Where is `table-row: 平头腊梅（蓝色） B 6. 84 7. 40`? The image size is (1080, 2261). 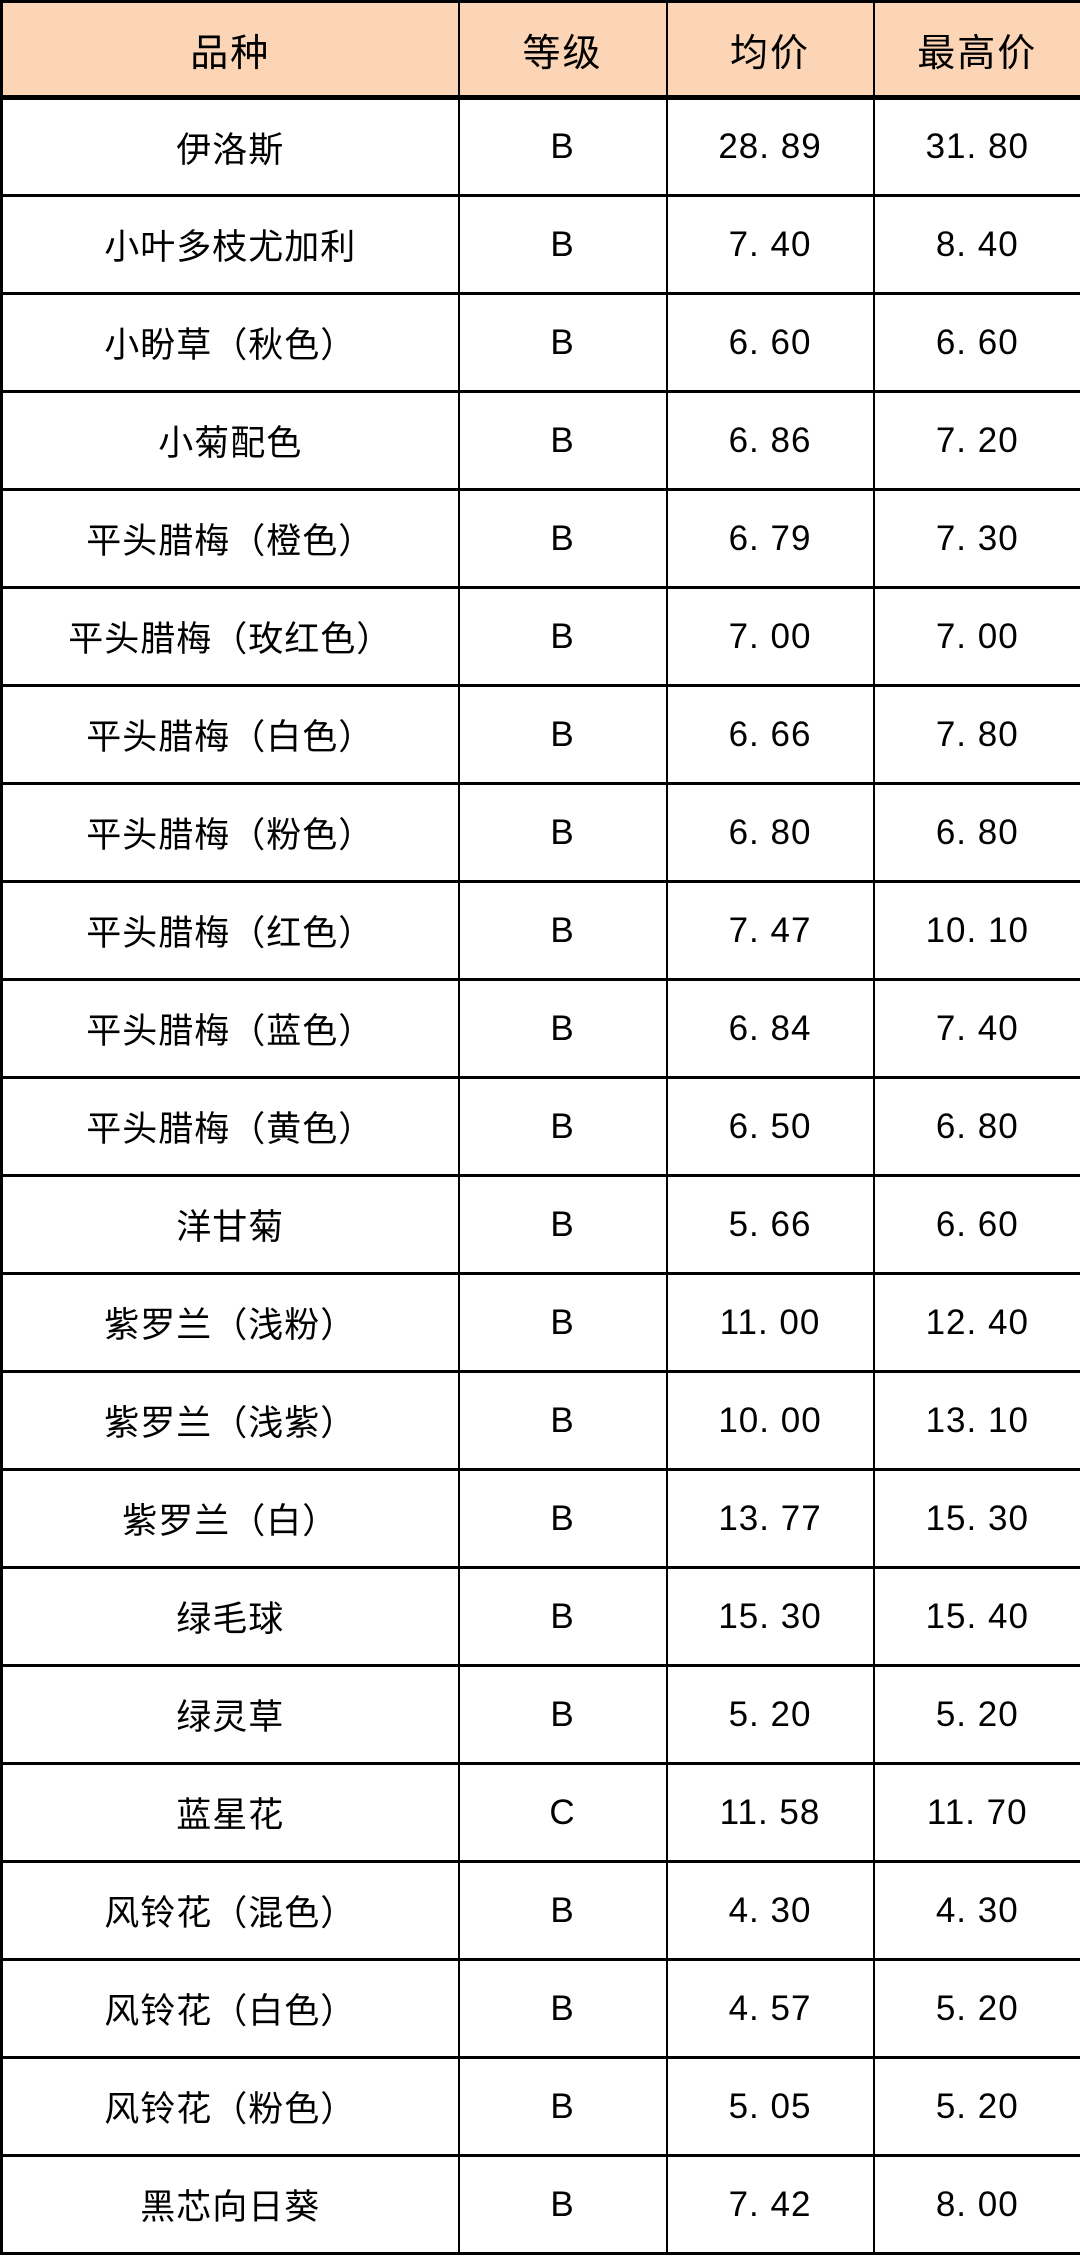 table-row: 平头腊梅（蓝色） B 6. 84 7. 40 is located at coordinates (540, 1028).